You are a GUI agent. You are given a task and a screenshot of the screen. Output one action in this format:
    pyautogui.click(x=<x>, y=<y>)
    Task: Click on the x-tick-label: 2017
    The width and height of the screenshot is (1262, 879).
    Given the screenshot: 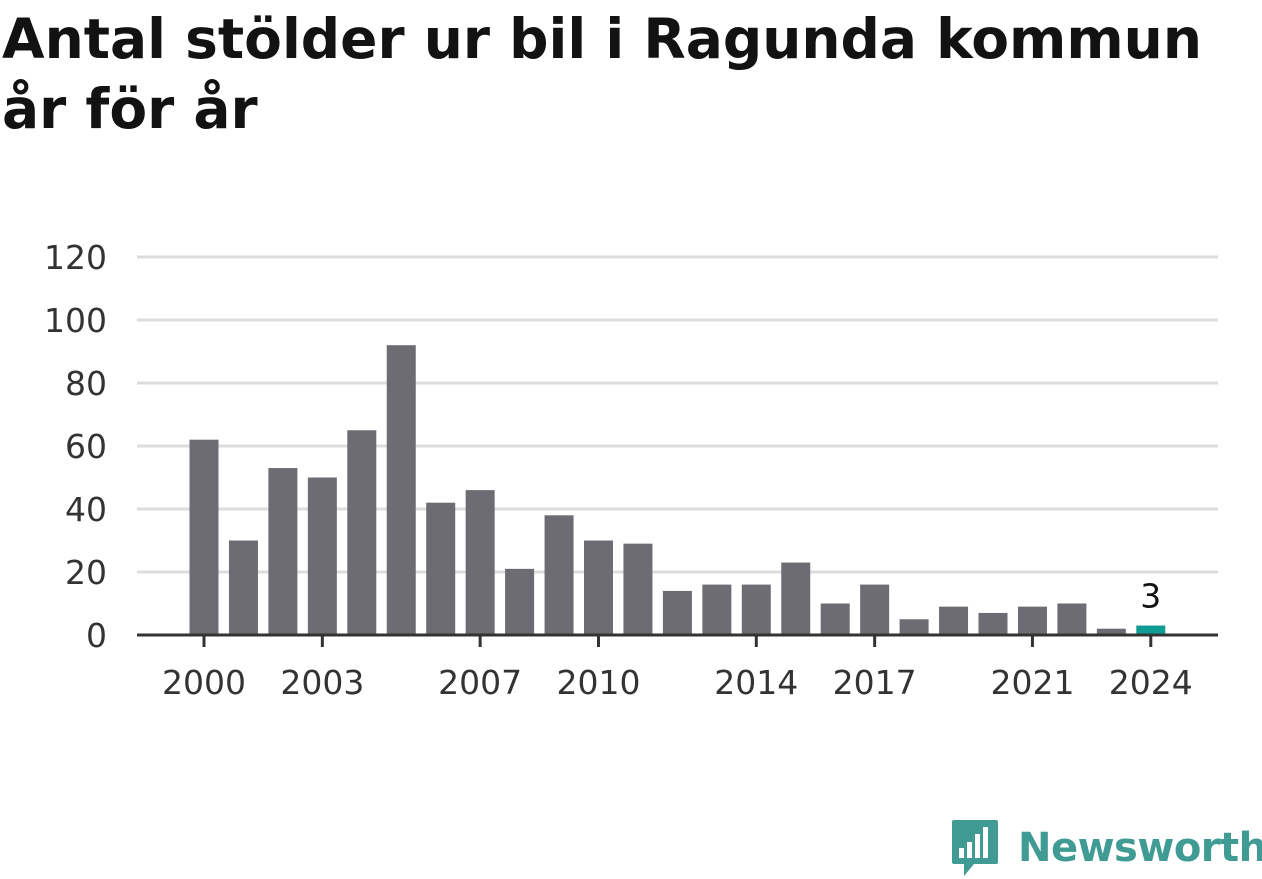 What is the action you would take?
    pyautogui.click(x=875, y=682)
    